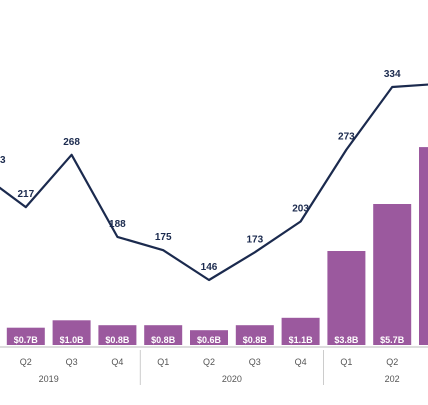 The width and height of the screenshot is (428, 405). What do you see at coordinates (392, 379) in the screenshot?
I see `year-label-2: 202` at bounding box center [392, 379].